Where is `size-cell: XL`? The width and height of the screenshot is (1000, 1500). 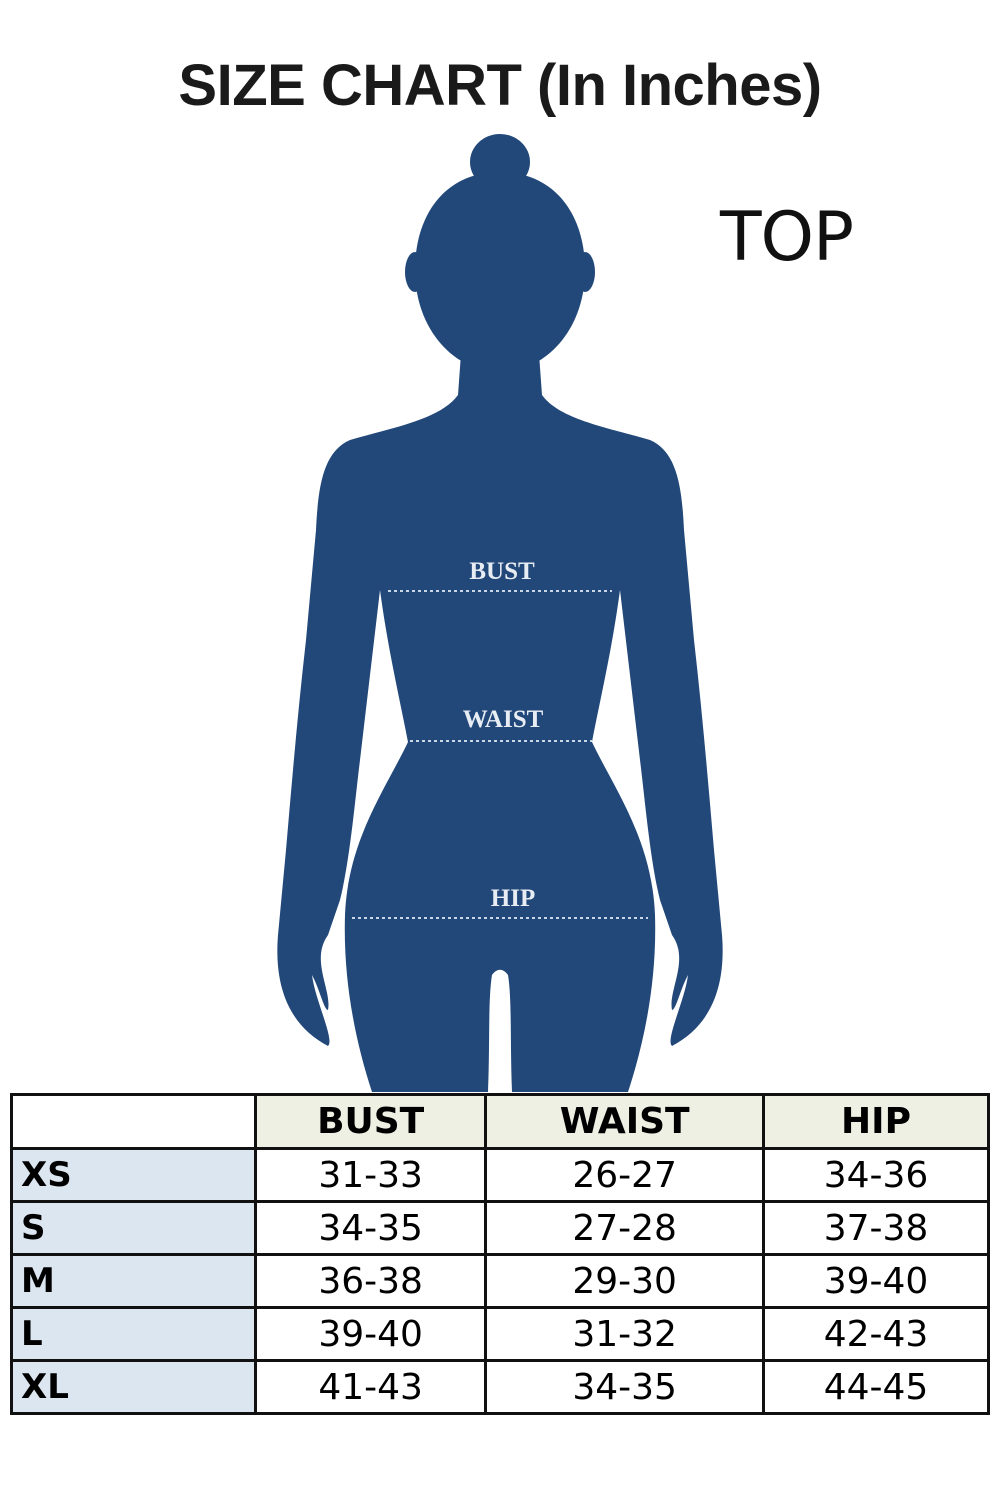 size-cell: XL is located at coordinates (133, 1387).